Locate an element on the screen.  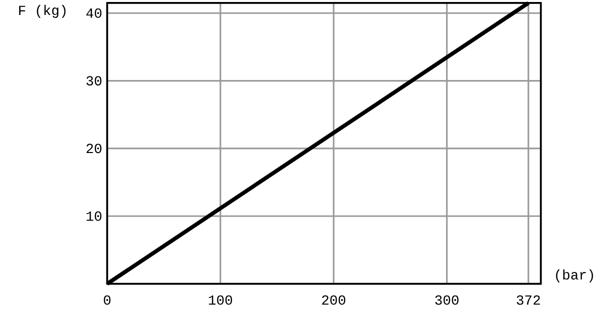
x-axis-title: (bar) is located at coordinates (575, 276).